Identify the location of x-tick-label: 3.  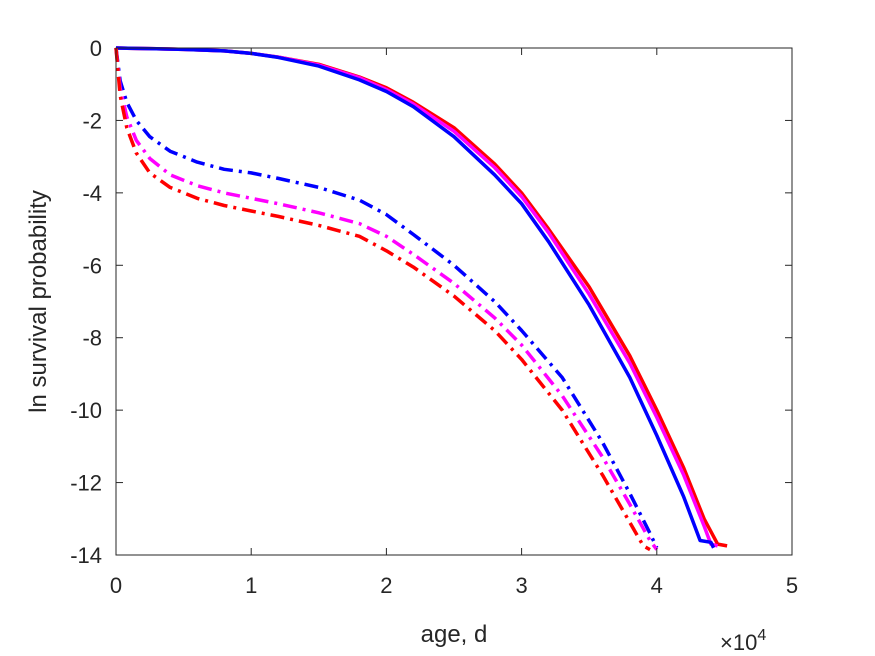
(521, 585).